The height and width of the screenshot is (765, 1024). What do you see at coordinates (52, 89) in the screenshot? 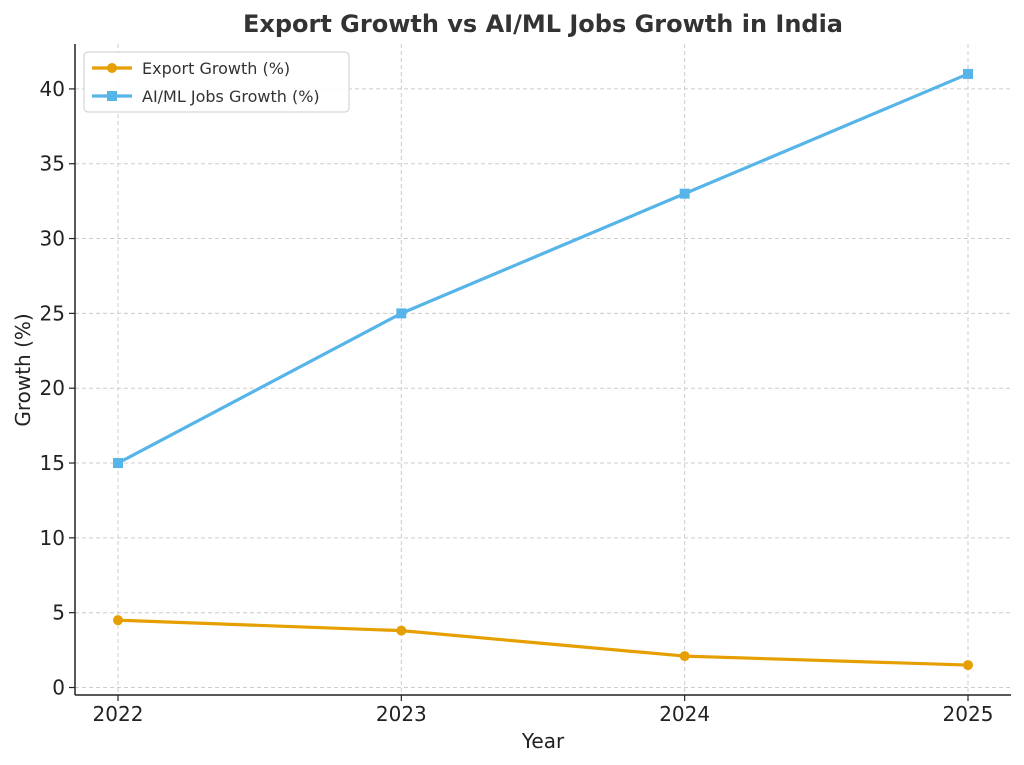
I see `y-tick-label: 40` at bounding box center [52, 89].